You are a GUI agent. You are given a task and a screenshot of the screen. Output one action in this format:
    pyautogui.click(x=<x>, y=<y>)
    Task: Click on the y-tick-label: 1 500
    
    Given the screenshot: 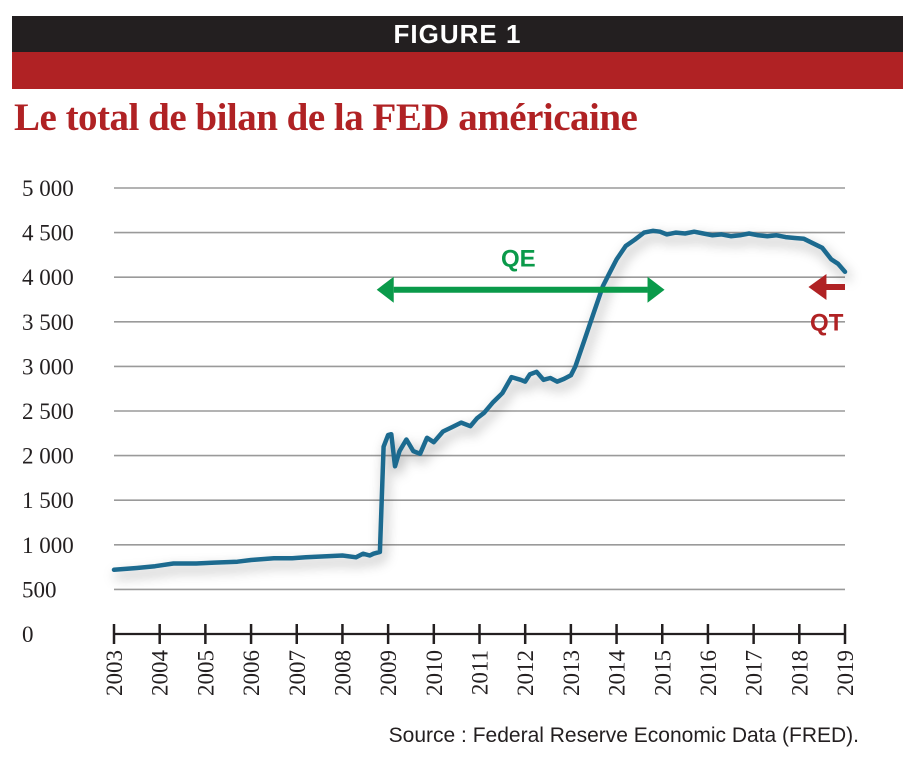 What is the action you would take?
    pyautogui.click(x=48, y=500)
    